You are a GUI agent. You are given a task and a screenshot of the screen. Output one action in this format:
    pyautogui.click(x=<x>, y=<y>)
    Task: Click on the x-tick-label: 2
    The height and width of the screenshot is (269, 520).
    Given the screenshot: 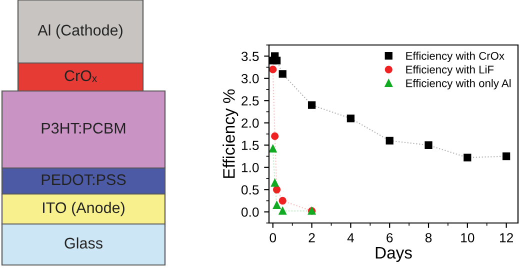 What is the action you would take?
    pyautogui.click(x=311, y=237)
    